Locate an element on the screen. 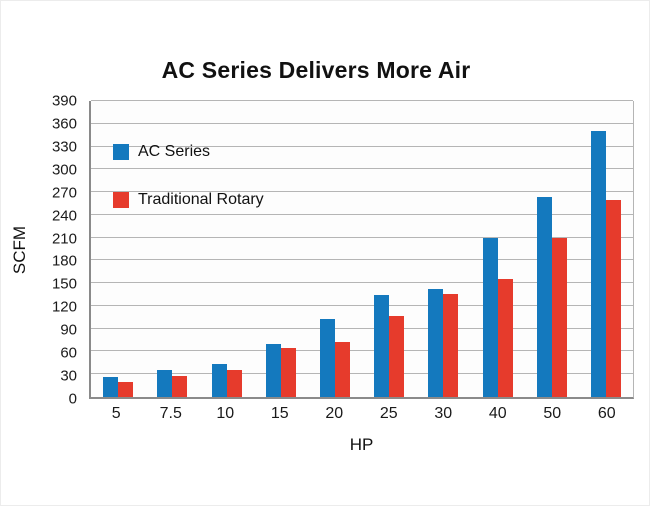 This screenshot has width=650, height=506. x-tick-label: 5 is located at coordinates (116, 413).